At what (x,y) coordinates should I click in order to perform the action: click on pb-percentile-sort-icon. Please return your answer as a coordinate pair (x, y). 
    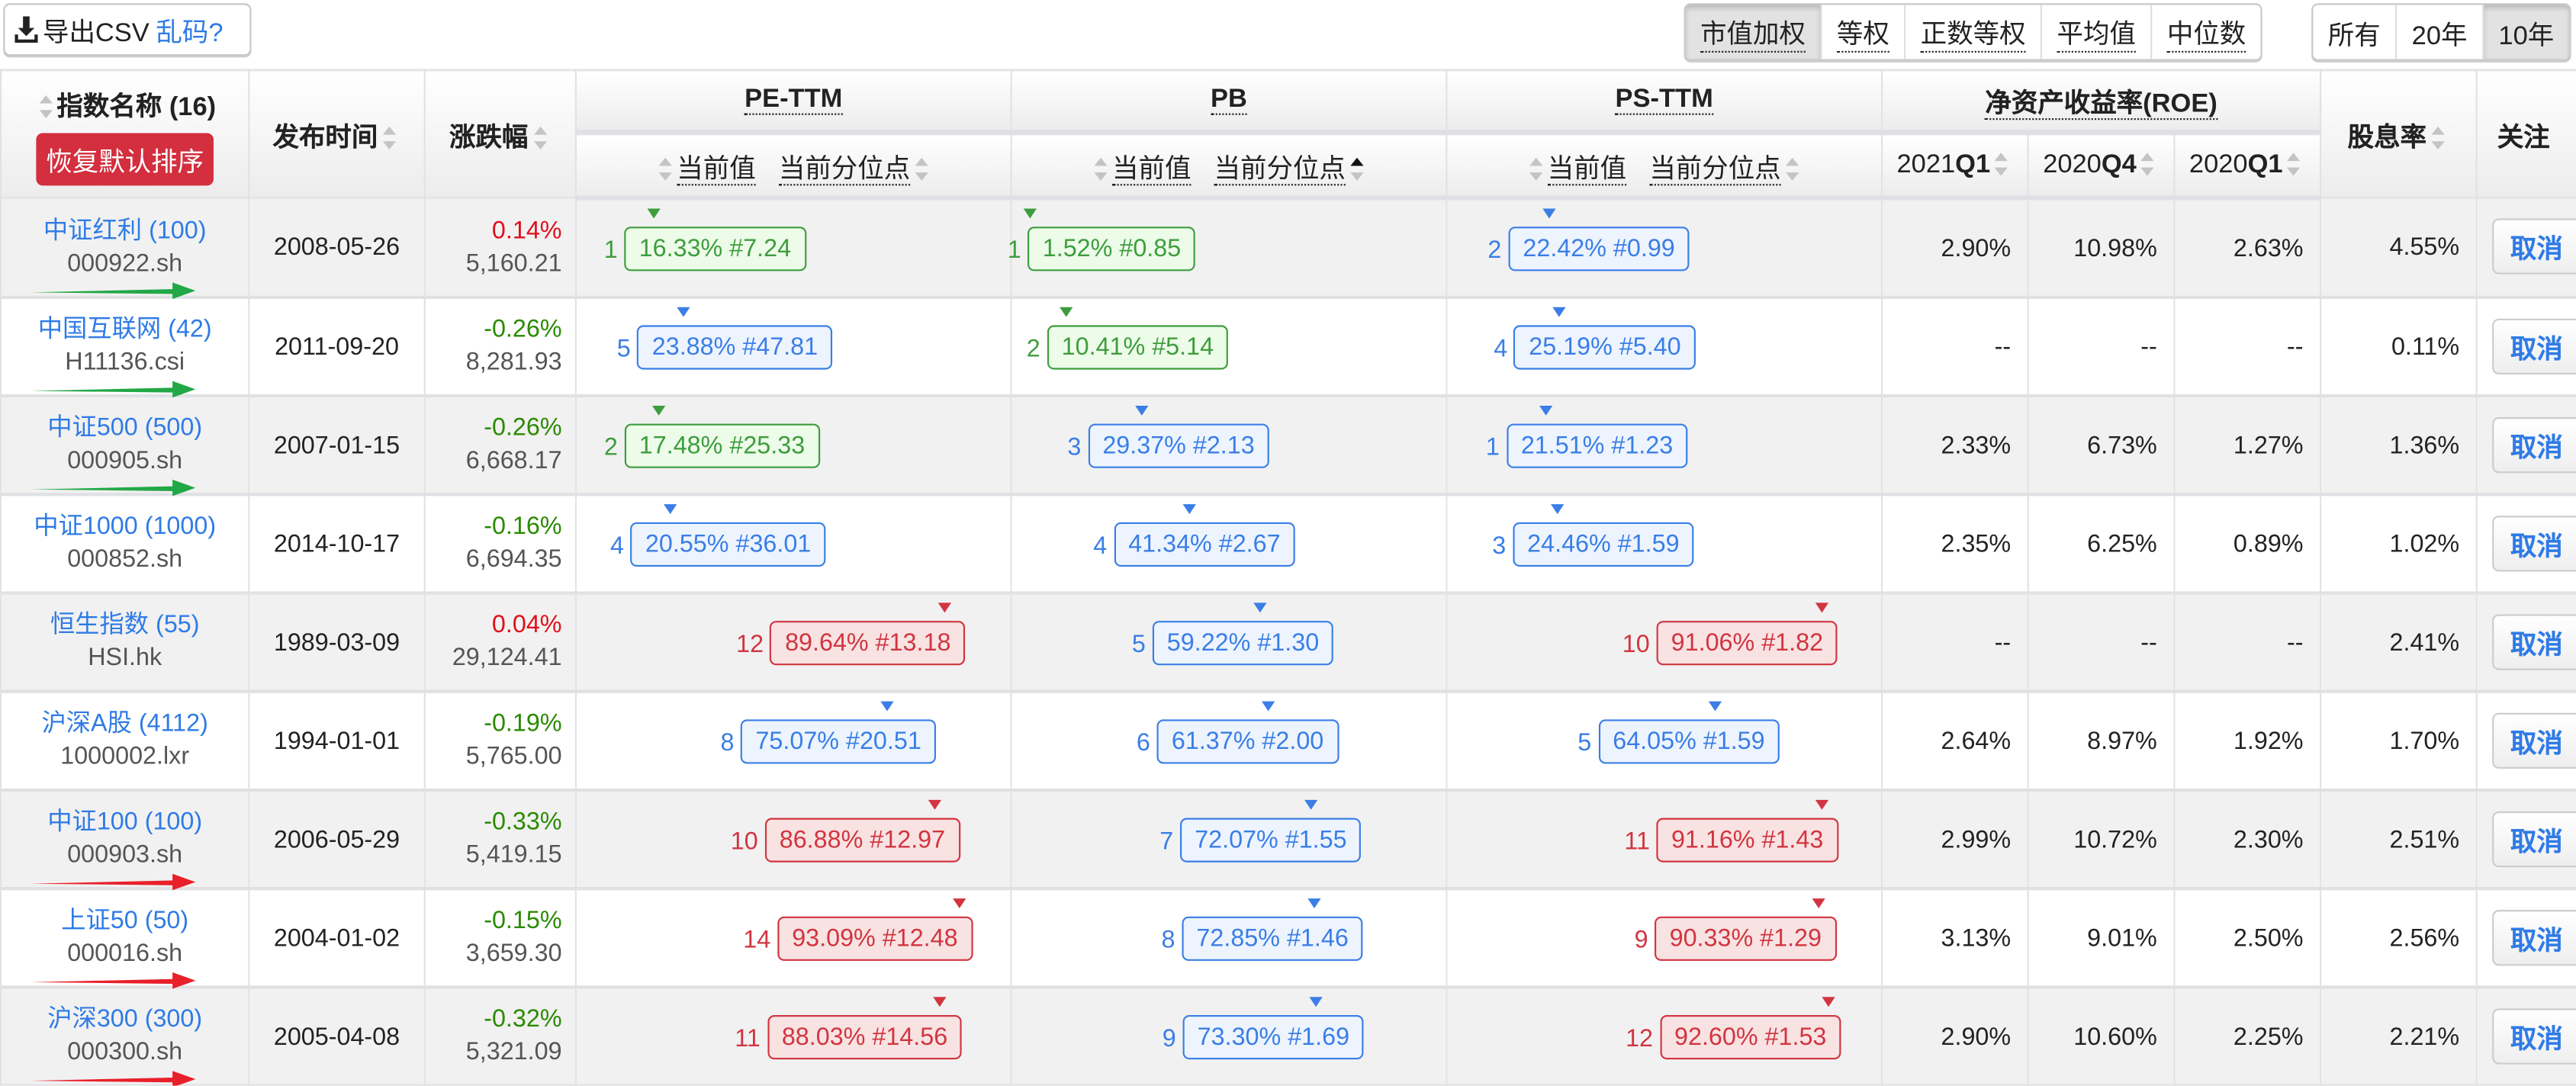
    Looking at the image, I should click on (1357, 170).